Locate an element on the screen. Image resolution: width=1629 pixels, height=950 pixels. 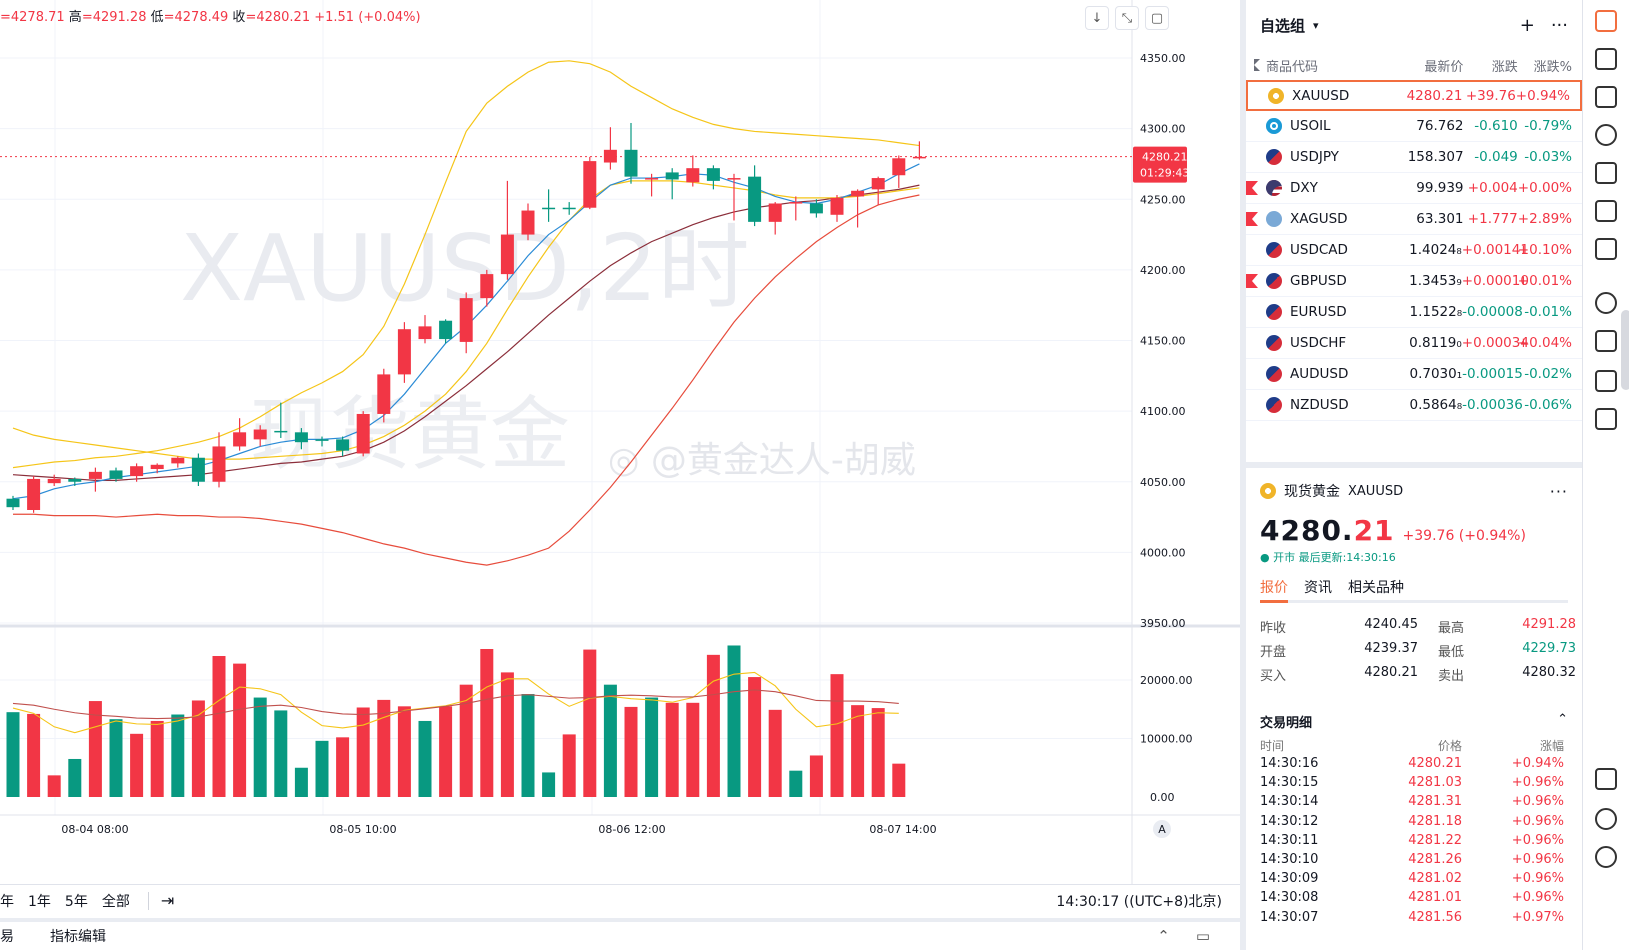
pair-icon is located at coordinates (1274, 281).